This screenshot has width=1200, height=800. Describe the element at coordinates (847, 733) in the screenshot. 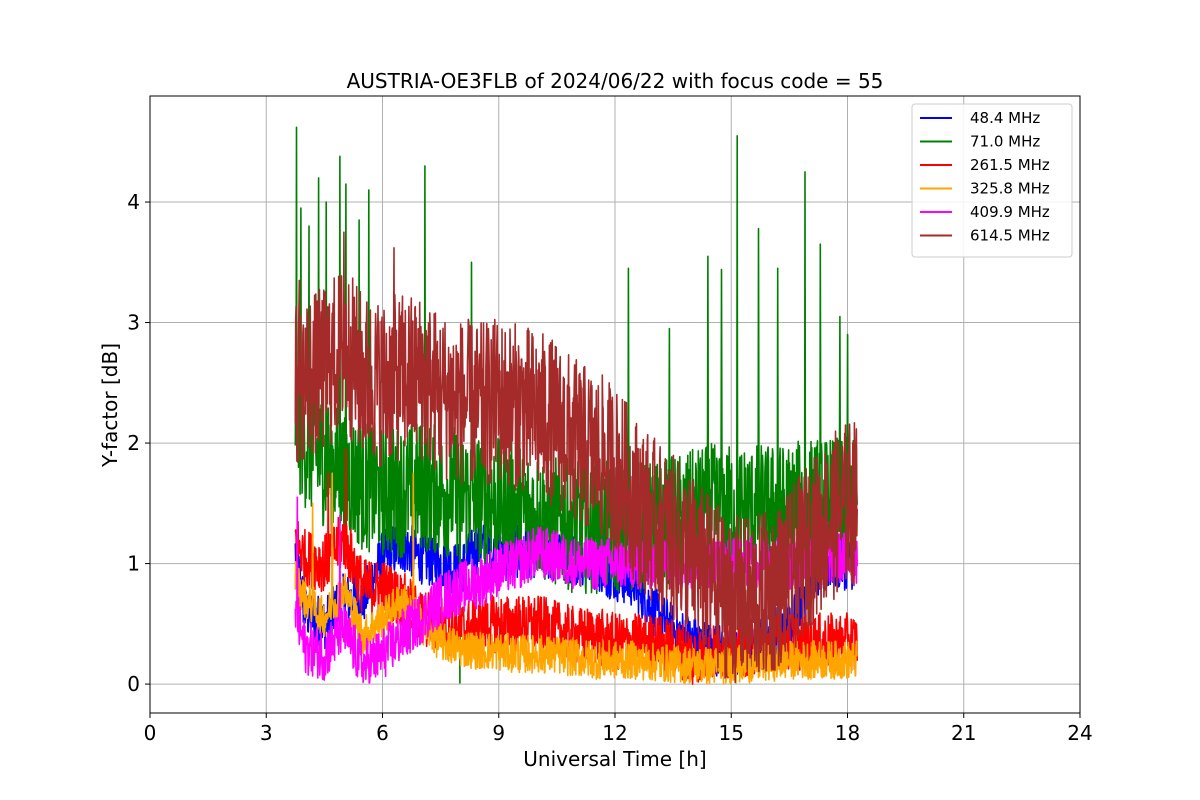

I see `x-tick-label: 18` at that location.